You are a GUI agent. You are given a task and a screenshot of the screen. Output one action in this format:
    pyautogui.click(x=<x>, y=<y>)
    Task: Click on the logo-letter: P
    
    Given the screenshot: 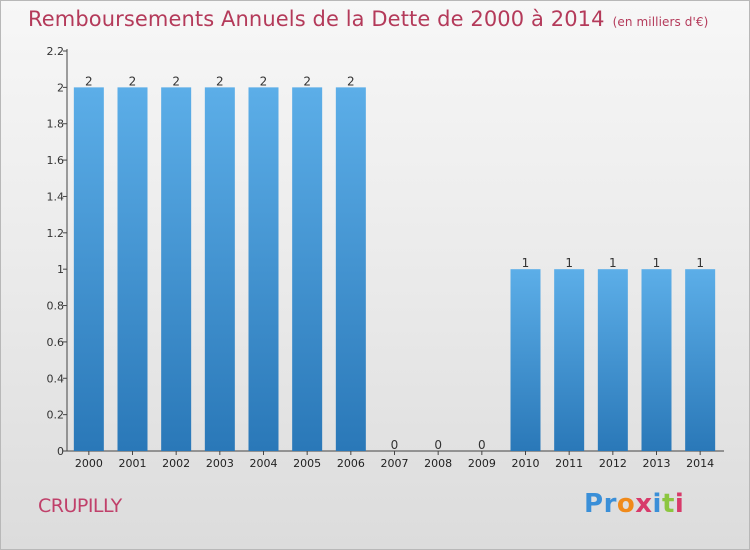 What is the action you would take?
    pyautogui.click(x=594, y=504)
    